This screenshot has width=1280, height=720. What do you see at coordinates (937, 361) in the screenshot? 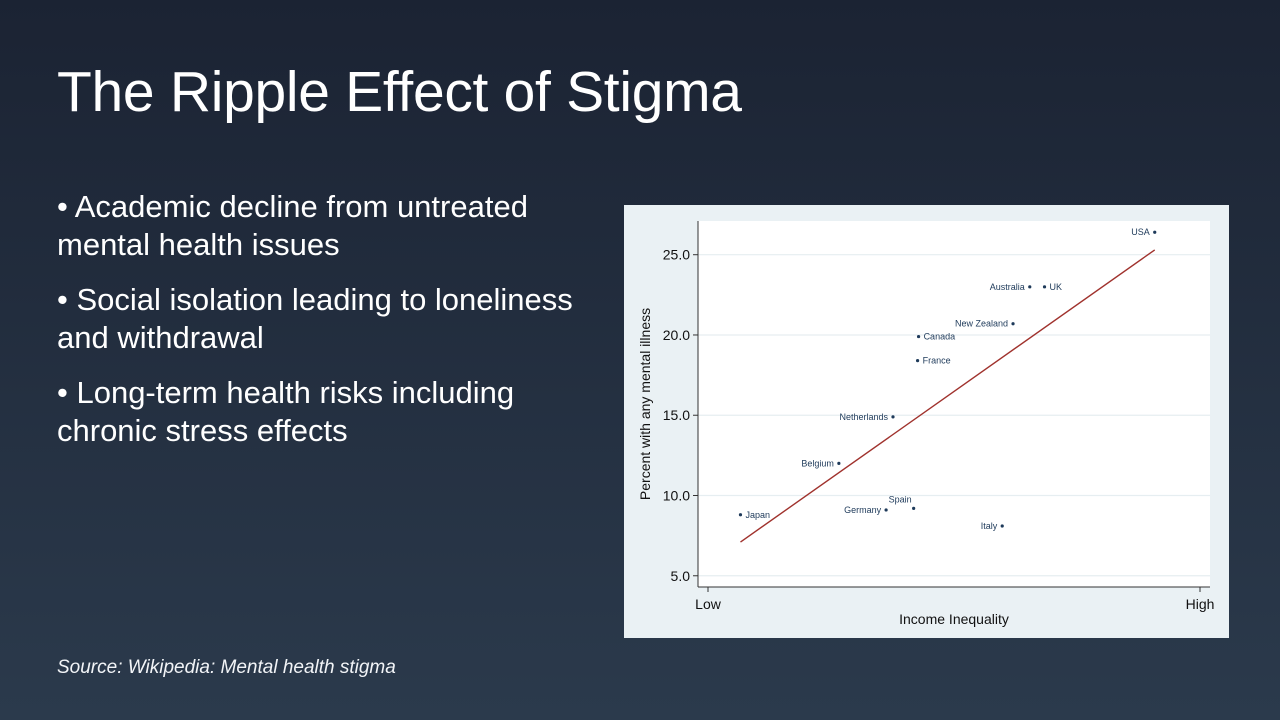
I see `data-point-label: France` at bounding box center [937, 361].